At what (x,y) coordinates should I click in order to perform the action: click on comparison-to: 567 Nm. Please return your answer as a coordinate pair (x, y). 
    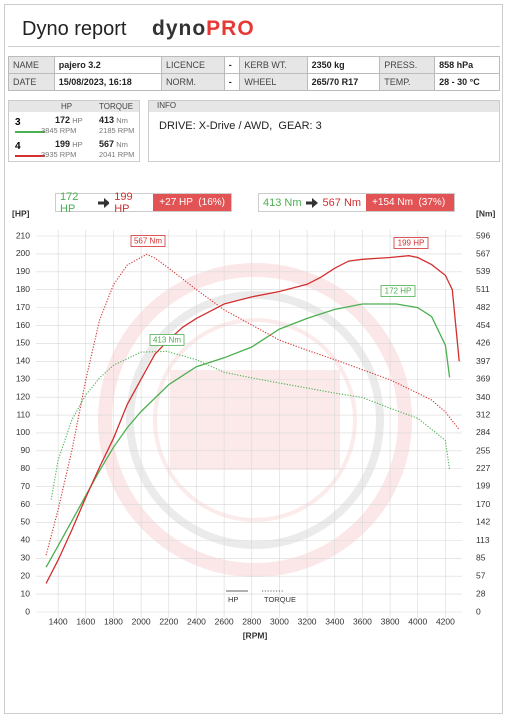
    Looking at the image, I should click on (342, 202).